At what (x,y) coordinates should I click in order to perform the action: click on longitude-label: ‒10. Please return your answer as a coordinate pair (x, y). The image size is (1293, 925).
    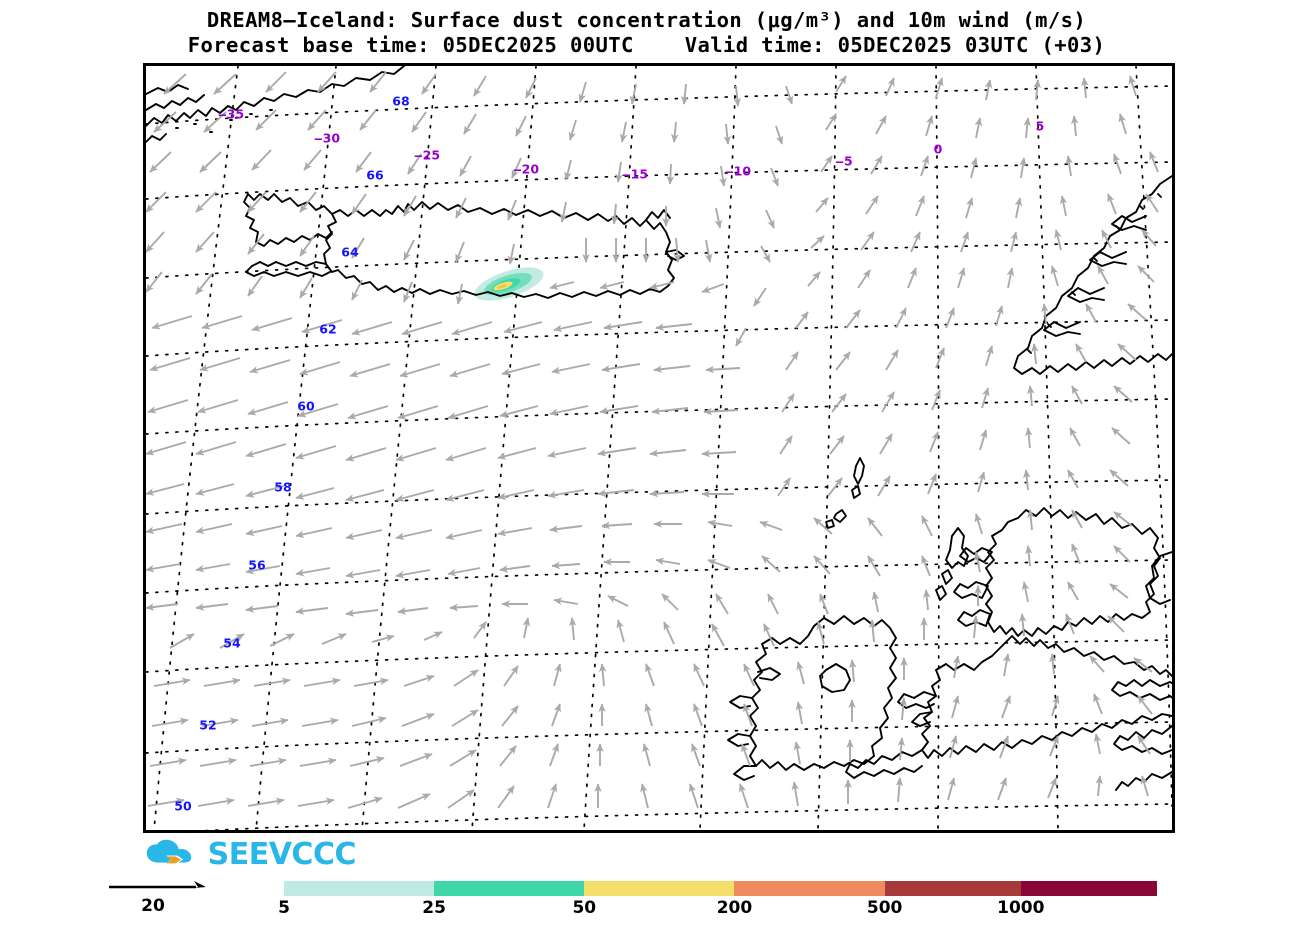
    Looking at the image, I should click on (738, 171).